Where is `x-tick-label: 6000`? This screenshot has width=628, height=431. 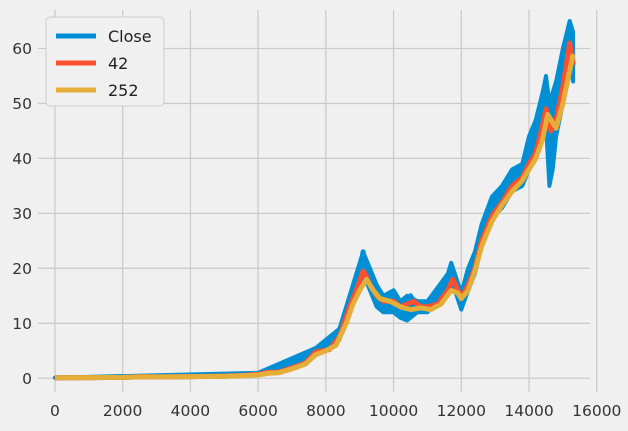 x-tick-label: 6000 is located at coordinates (257, 411).